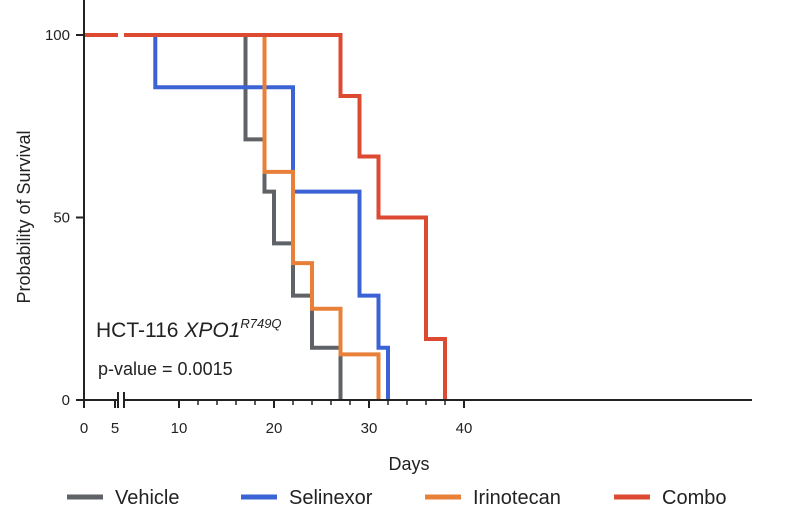  Describe the element at coordinates (165, 369) in the screenshot. I see `p-value-annotation: p-value = 0.0015` at that location.